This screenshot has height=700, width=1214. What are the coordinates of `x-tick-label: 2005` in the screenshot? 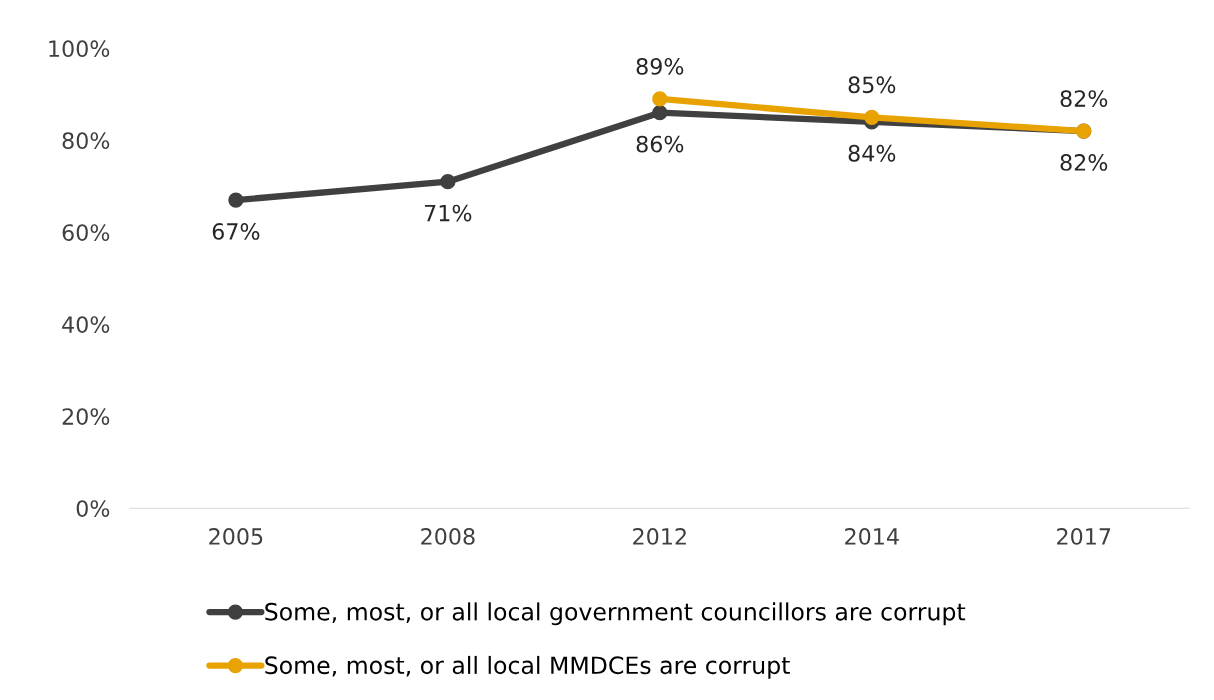 It's located at (236, 536).